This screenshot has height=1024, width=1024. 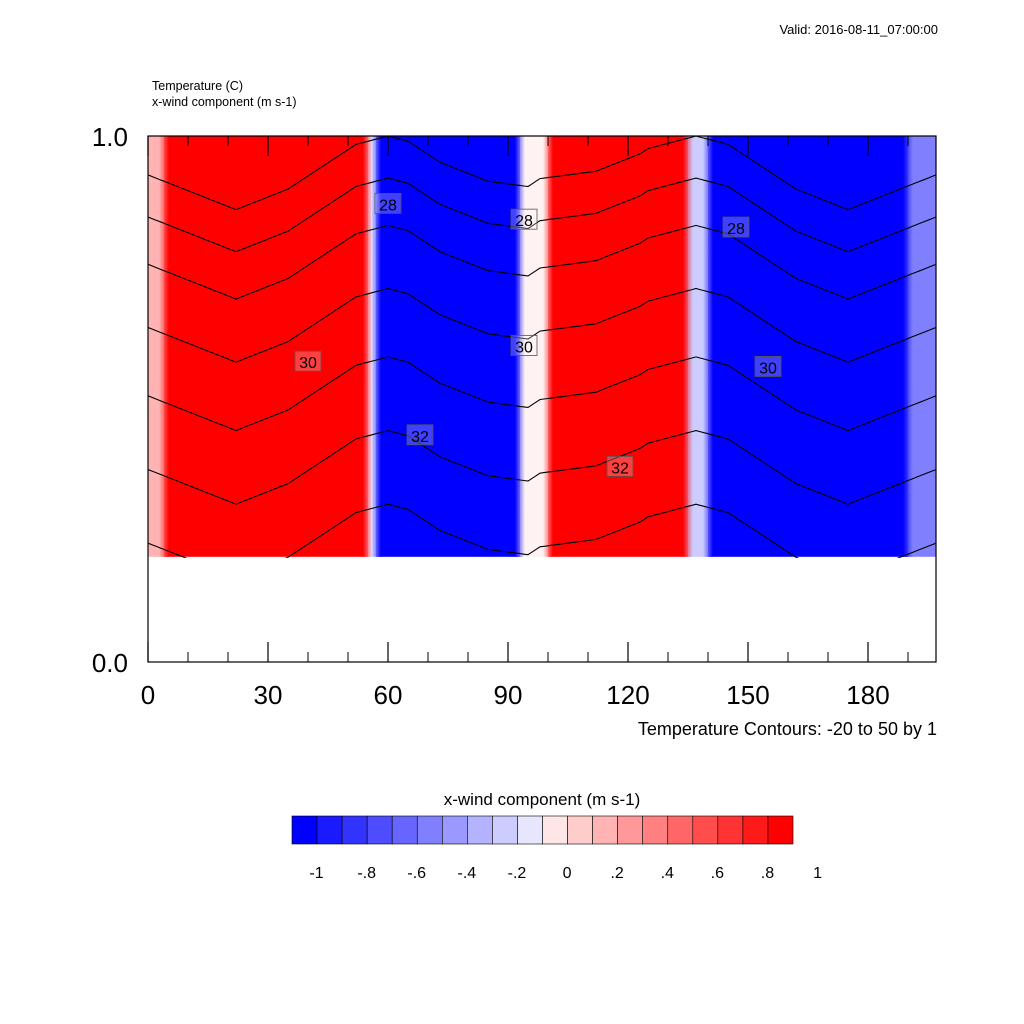 What do you see at coordinates (517, 873) in the screenshot?
I see `colorbar-label: -.2` at bounding box center [517, 873].